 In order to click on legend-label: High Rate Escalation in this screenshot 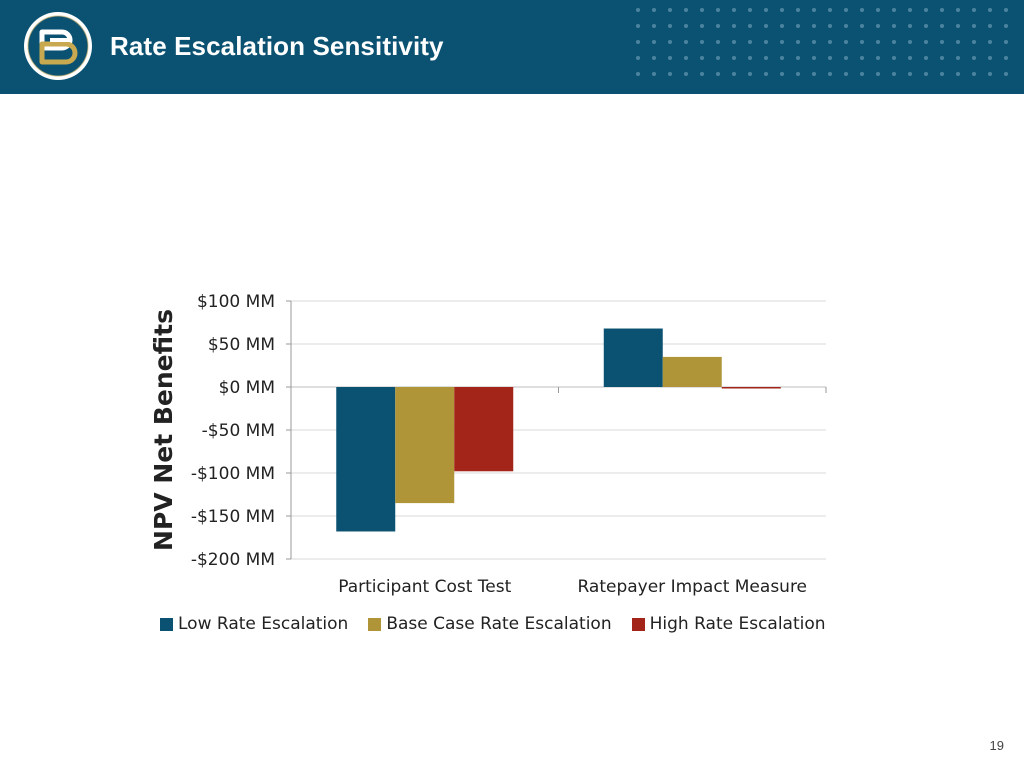, I will do `click(737, 624)`.